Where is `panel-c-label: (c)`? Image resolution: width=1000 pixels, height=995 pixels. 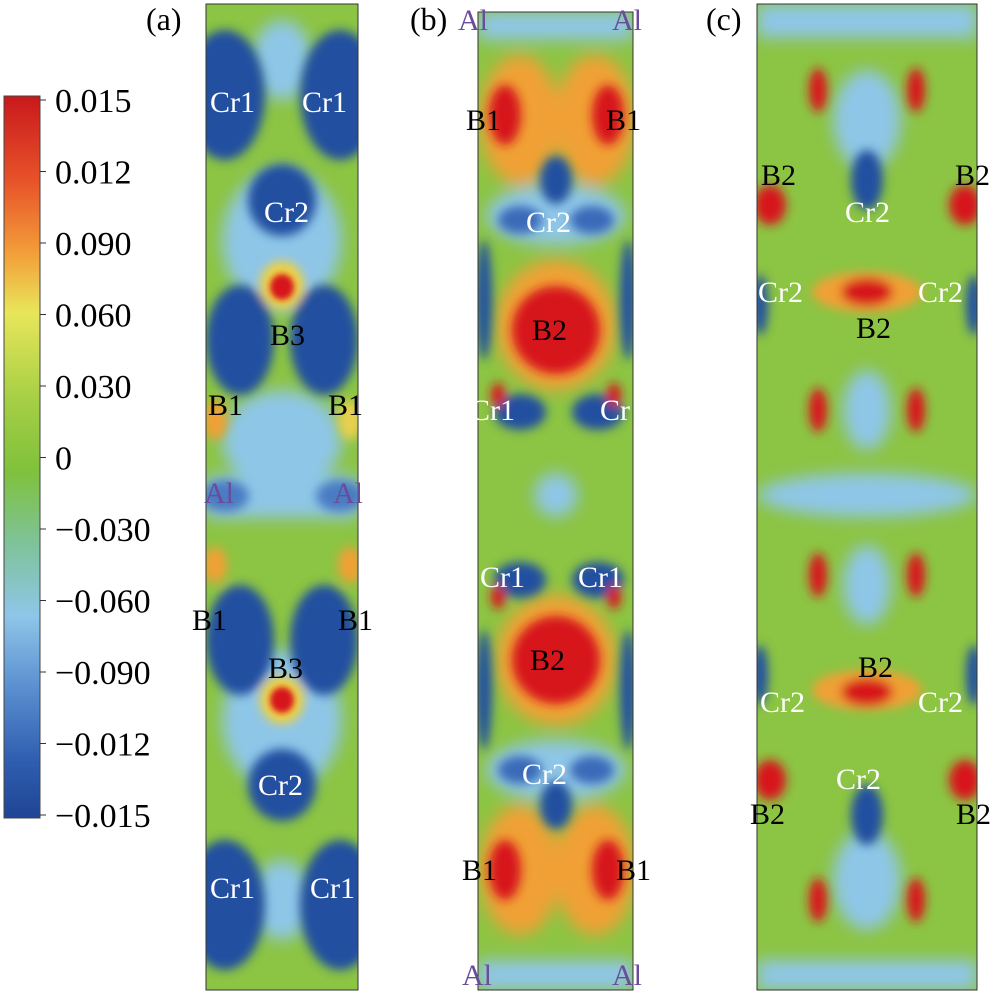 panel-c-label: (c) is located at coordinates (724, 19).